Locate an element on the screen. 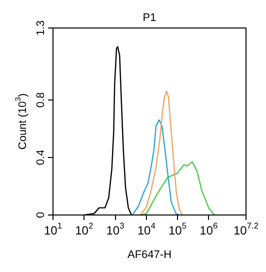  y-tick-label: 1.3 is located at coordinates (41, 28).